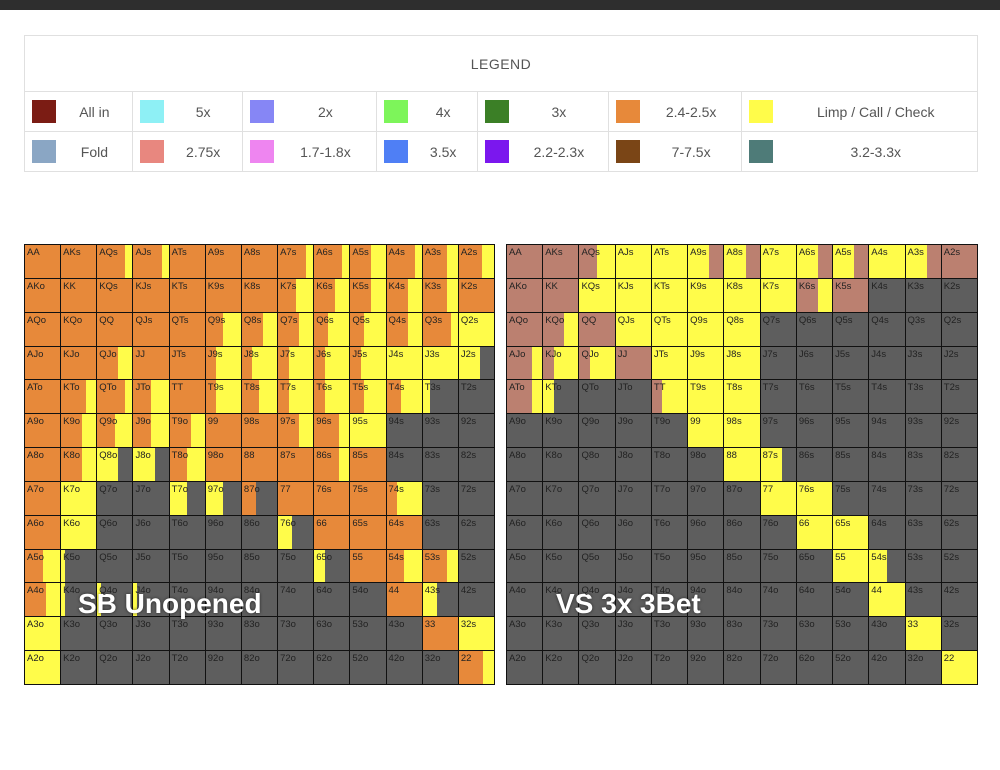 The height and width of the screenshot is (770, 1000). What do you see at coordinates (332, 431) in the screenshot?
I see `hand-cell: 96s` at bounding box center [332, 431].